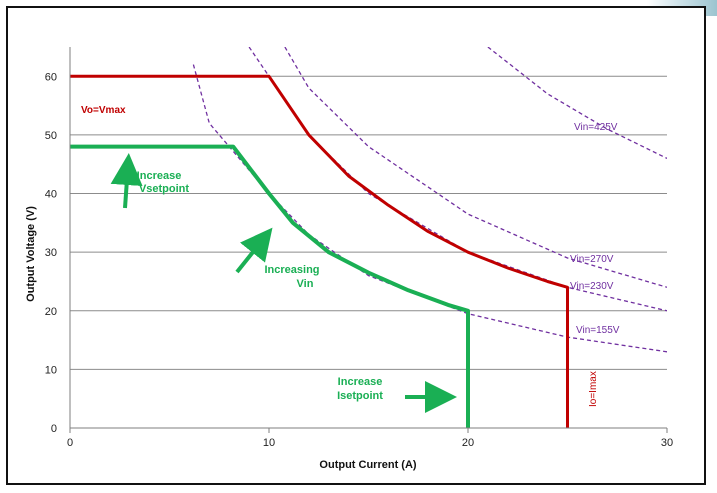 The width and height of the screenshot is (717, 493). Describe the element at coordinates (51, 136) in the screenshot. I see `y-tick-label: 50` at that location.